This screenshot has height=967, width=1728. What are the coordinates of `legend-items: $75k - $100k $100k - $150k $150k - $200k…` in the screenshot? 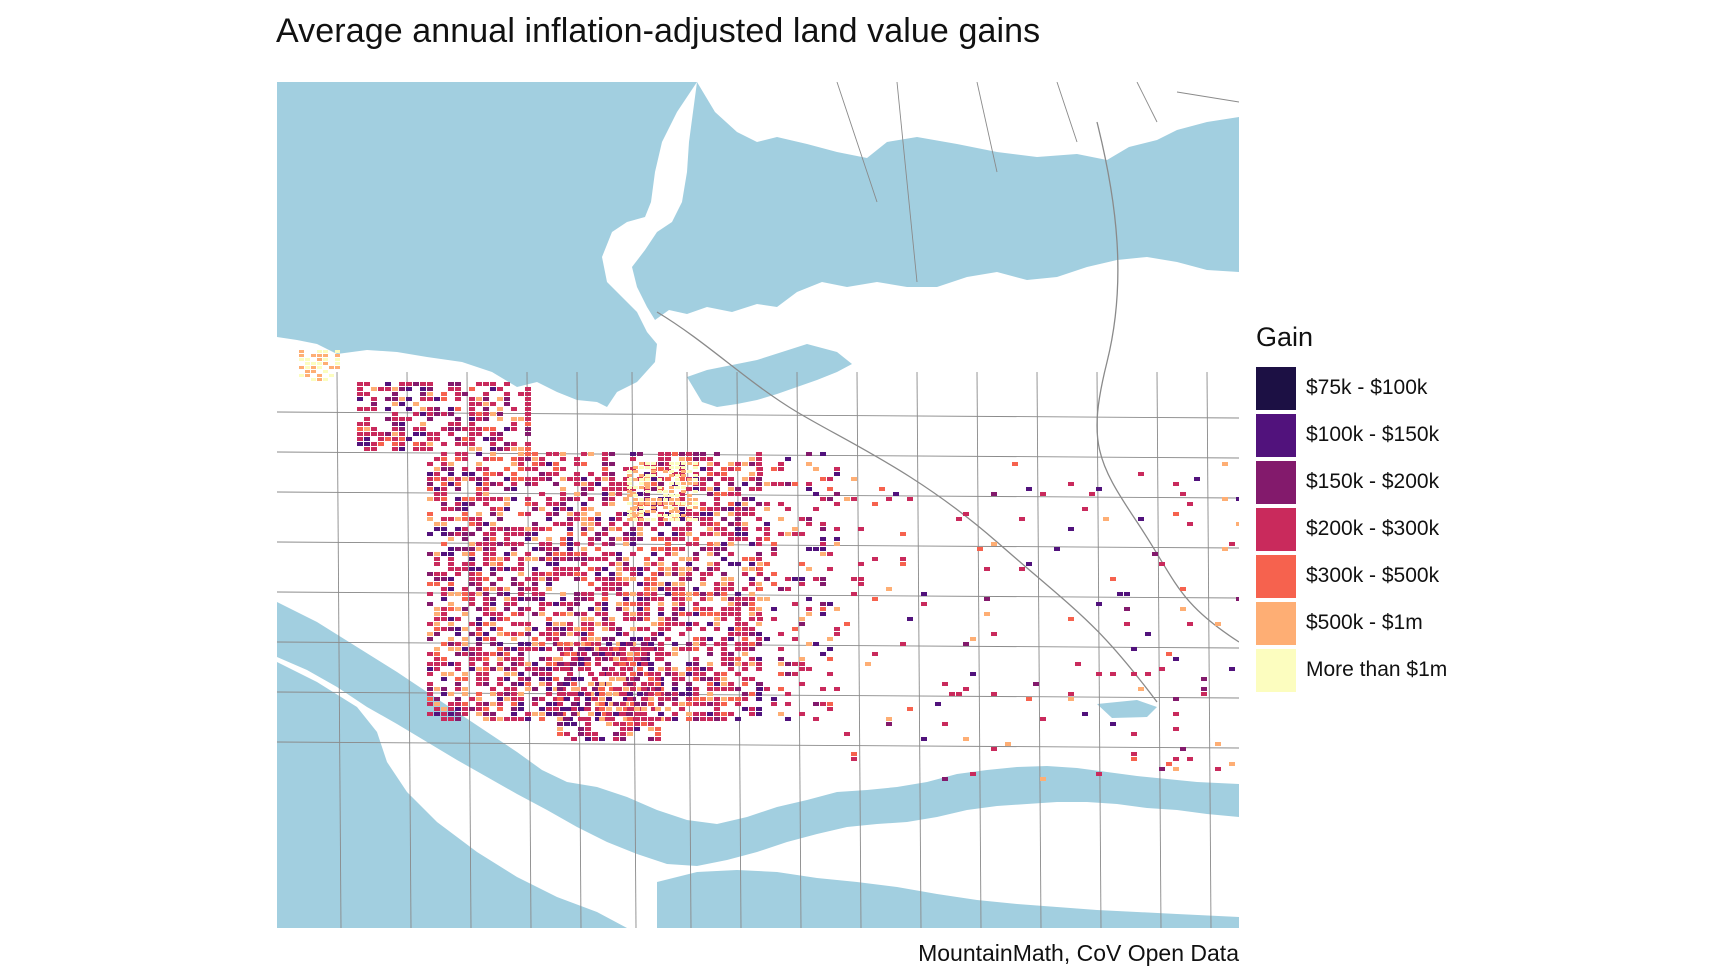 It's located at (1386, 529).